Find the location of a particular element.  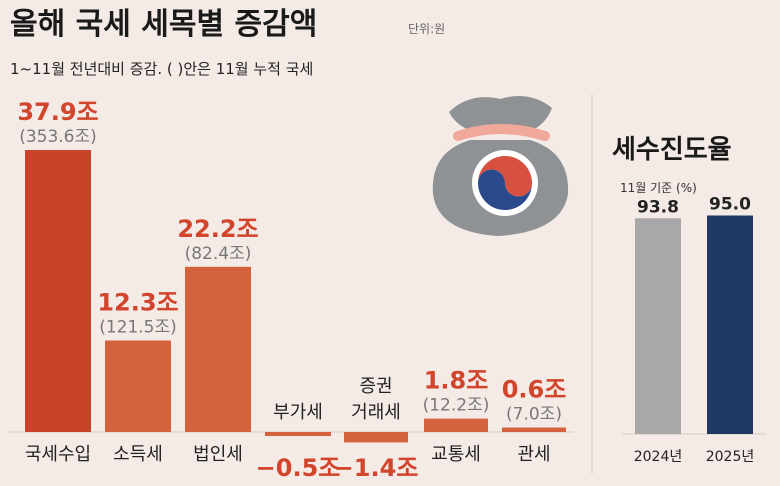

category-label: 법인세 is located at coordinates (218, 454).